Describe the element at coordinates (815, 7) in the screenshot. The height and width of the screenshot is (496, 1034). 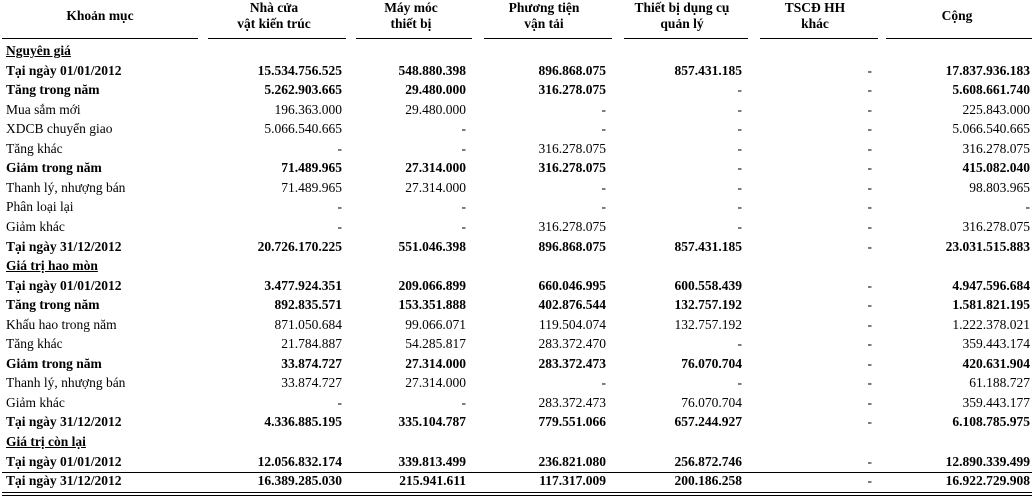
I see `header-col5-line1: TSCĐ HH` at that location.